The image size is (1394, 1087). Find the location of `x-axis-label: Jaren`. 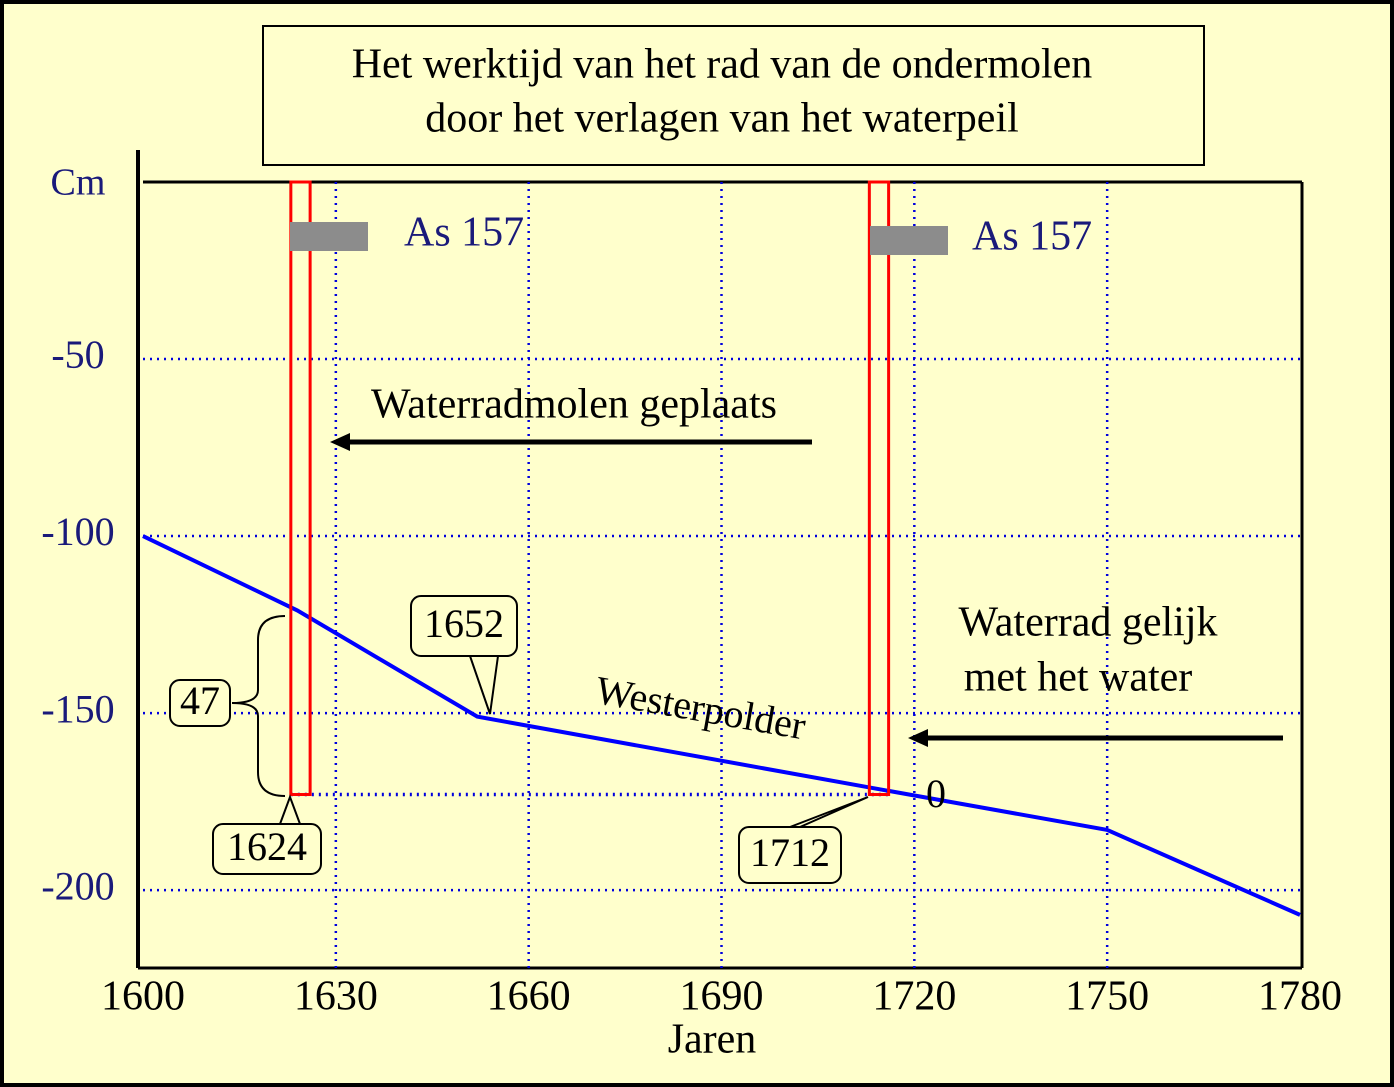

x-axis-label: Jaren is located at coordinates (712, 1040).